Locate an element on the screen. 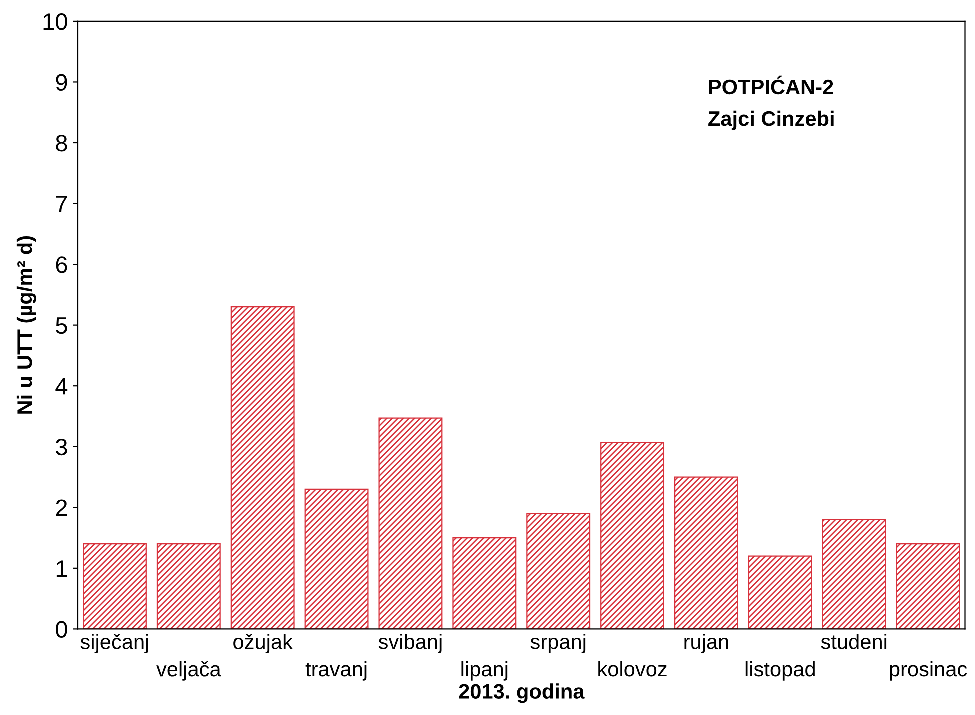  x-tick-label: srpanj is located at coordinates (558, 644).